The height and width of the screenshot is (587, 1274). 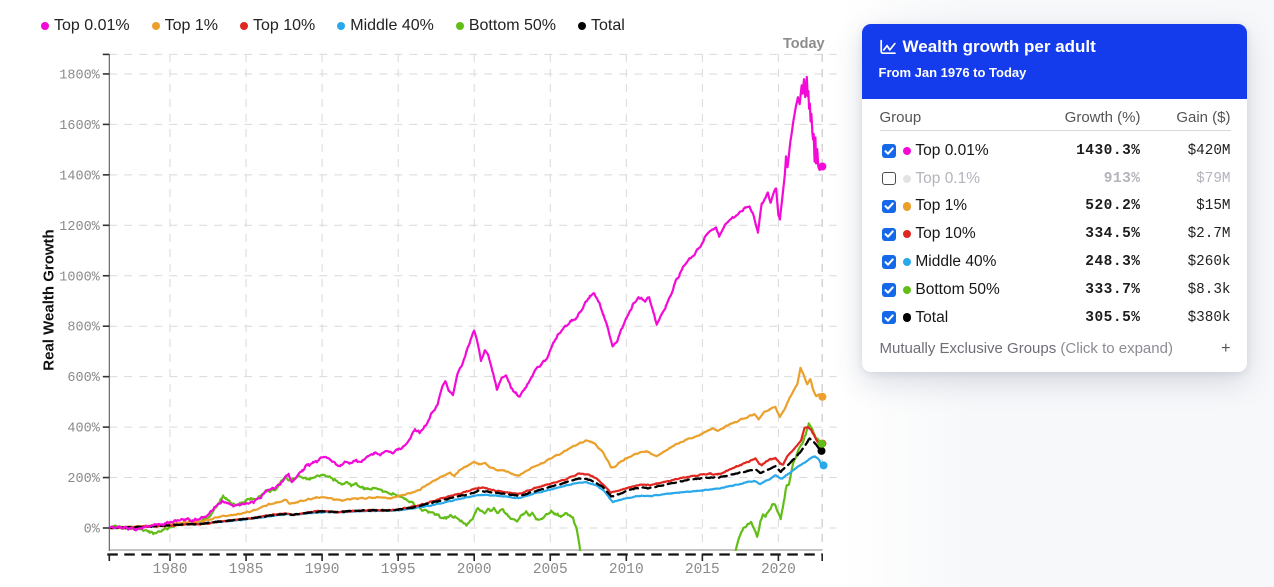 I want to click on svg-text: 1200%, so click(x=79, y=227).